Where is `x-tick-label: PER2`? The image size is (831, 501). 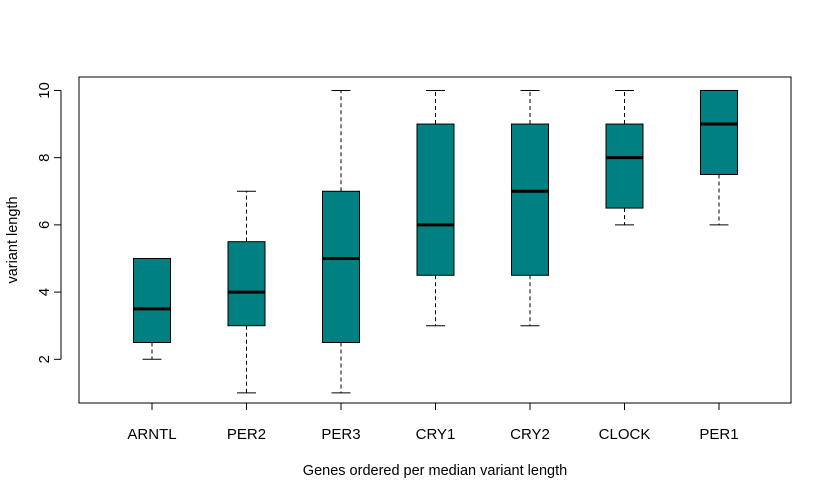 x-tick-label: PER2 is located at coordinates (246, 434).